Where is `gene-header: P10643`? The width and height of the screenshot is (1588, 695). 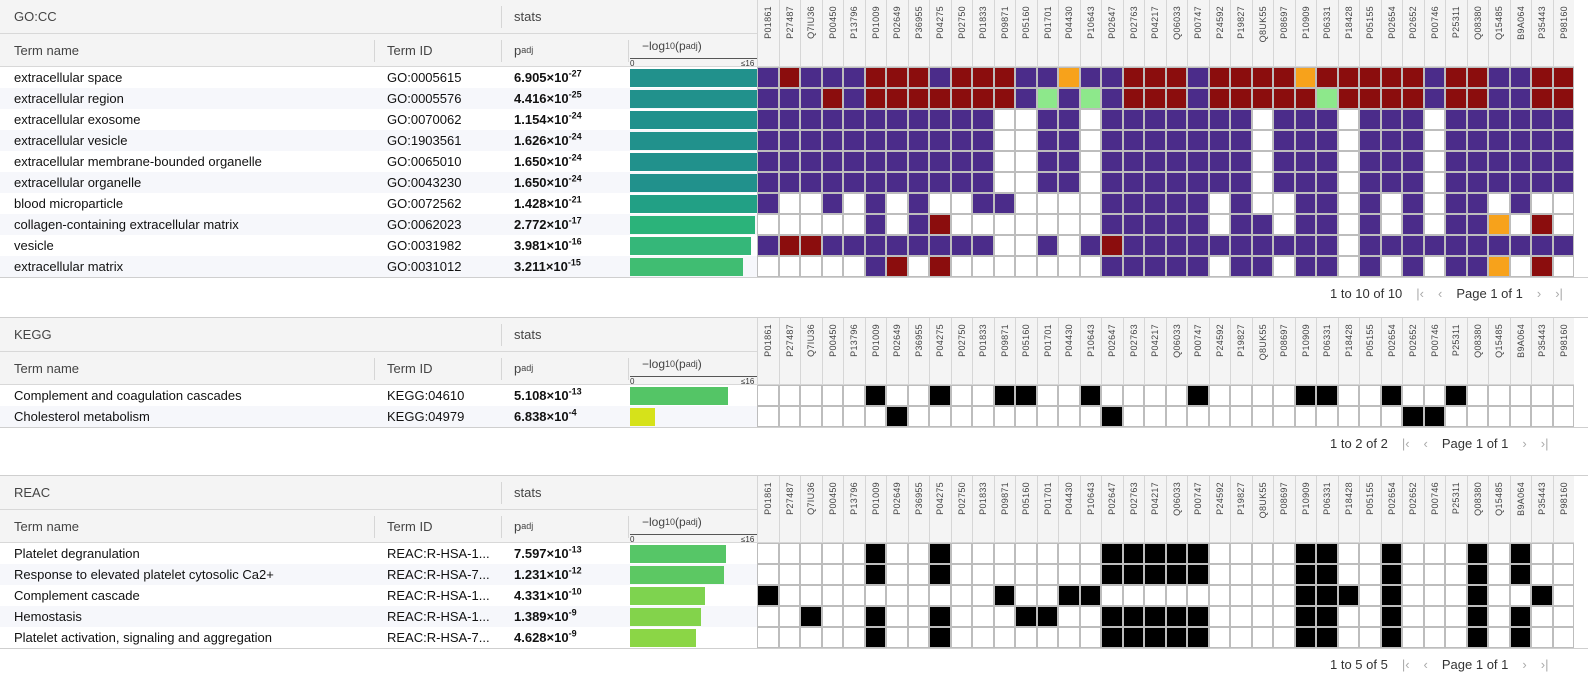
gene-header: P10643 is located at coordinates (1090, 509).